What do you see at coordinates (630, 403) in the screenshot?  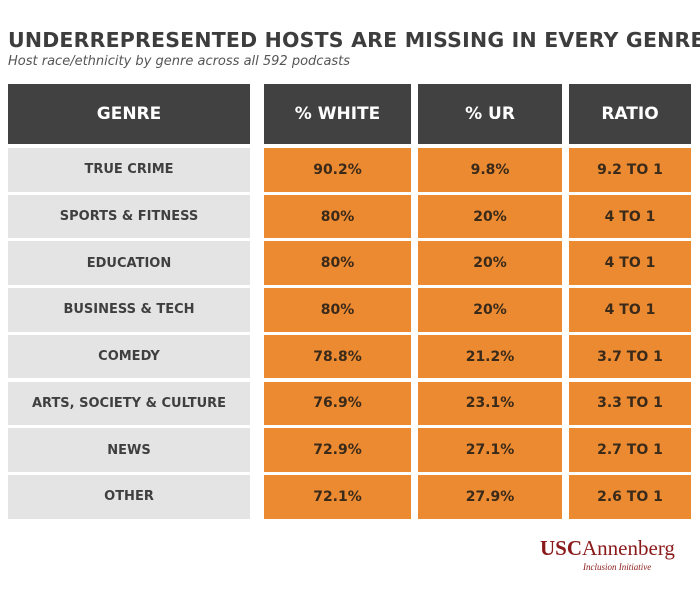 I see `ratio-cell: 3.3 TO 1` at bounding box center [630, 403].